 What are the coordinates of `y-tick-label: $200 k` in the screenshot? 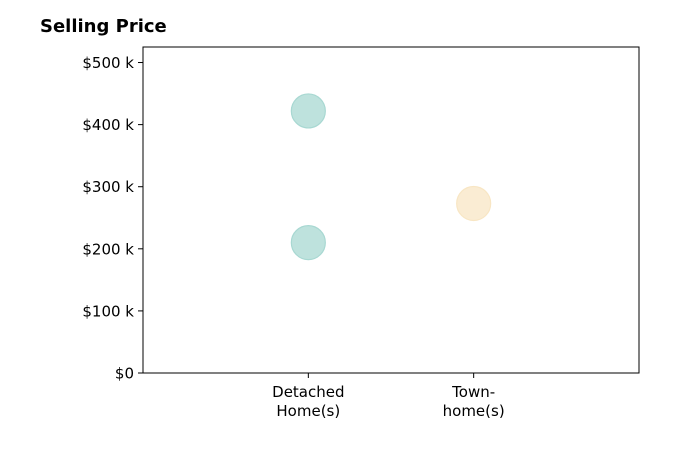 It's located at (108, 249).